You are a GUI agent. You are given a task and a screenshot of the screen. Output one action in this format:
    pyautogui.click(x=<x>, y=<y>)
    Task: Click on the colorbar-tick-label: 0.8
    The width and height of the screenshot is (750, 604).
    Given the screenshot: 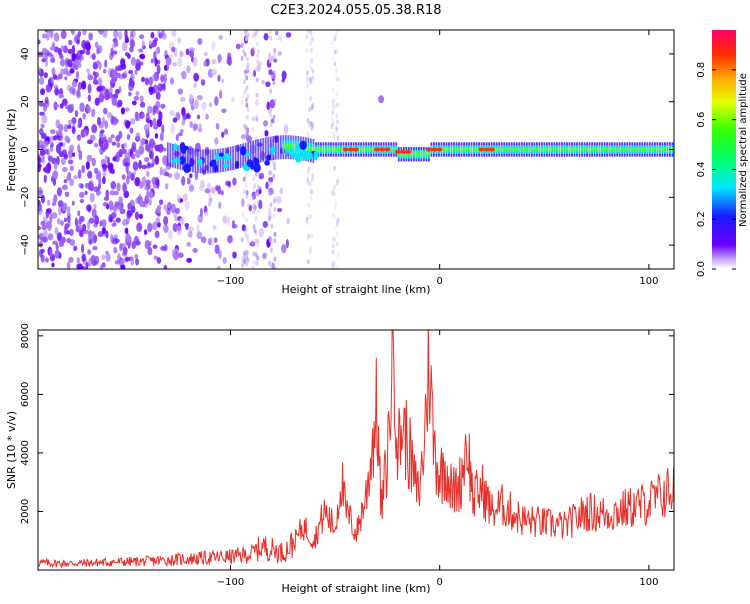 What is the action you would take?
    pyautogui.click(x=701, y=70)
    